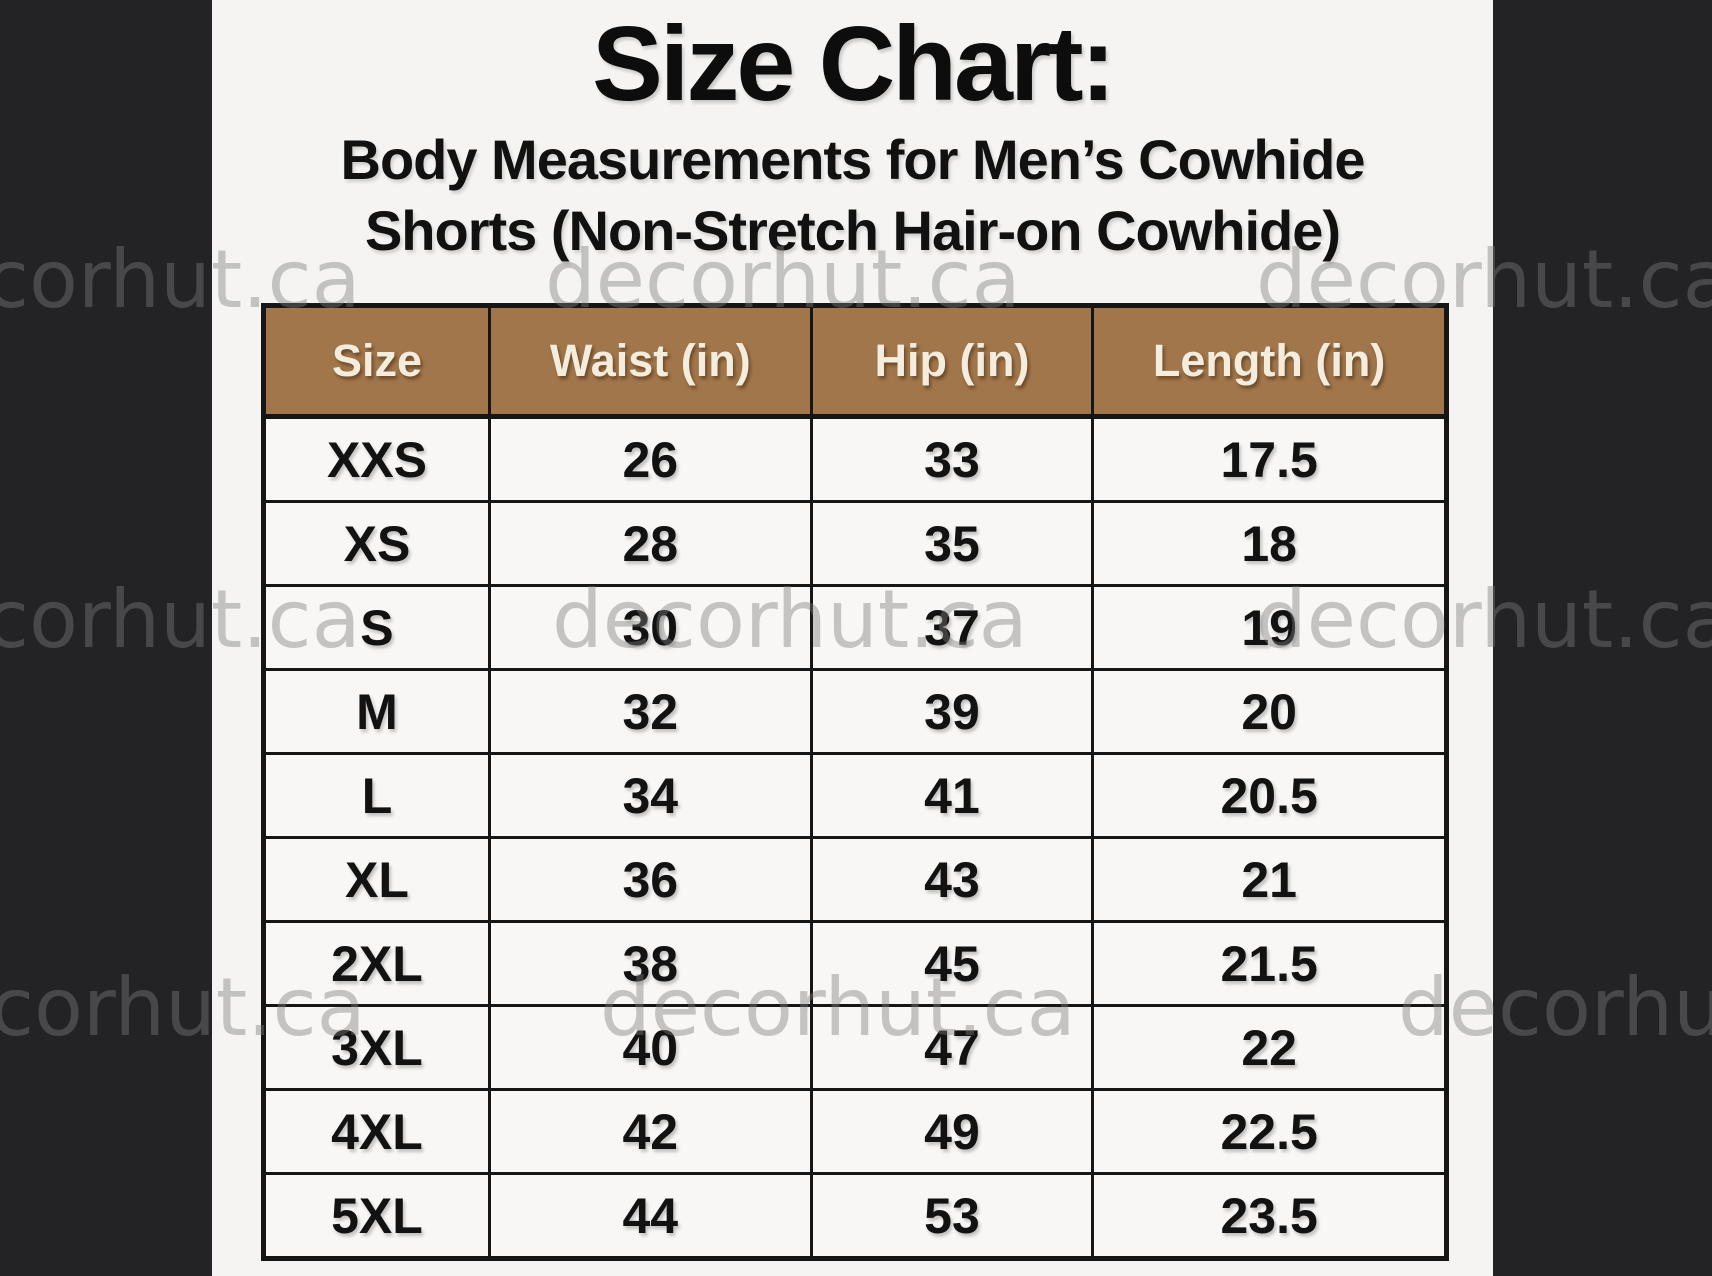  Describe the element at coordinates (952, 1047) in the screenshot. I see `table-cell: 47` at that location.